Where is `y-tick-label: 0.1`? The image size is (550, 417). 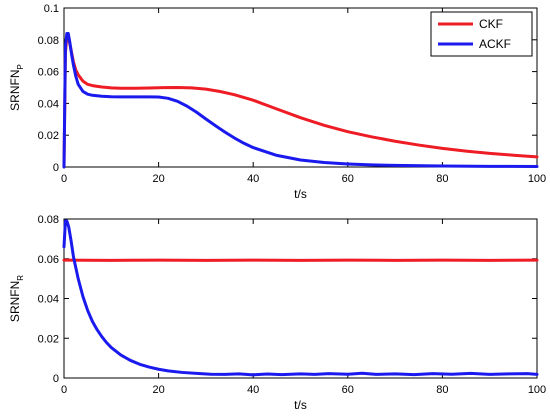 y-tick-label: 0.1 is located at coordinates (51, 9).